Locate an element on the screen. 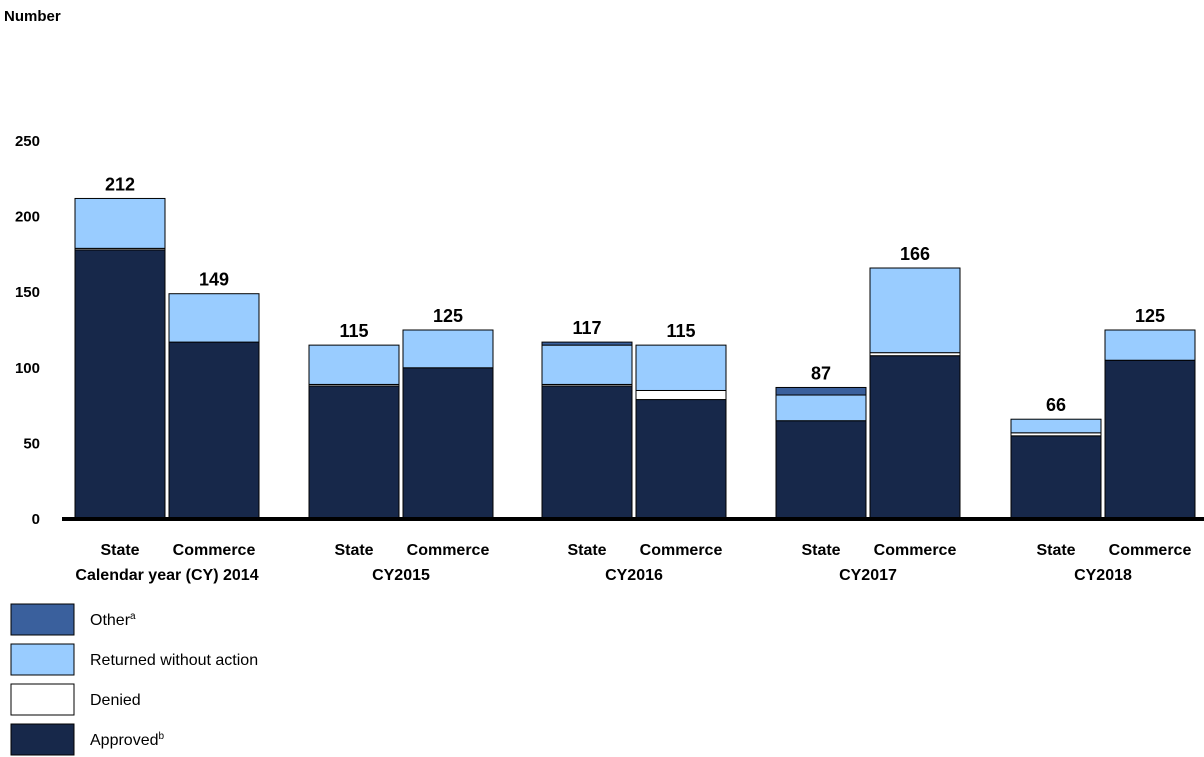 The height and width of the screenshot is (757, 1204). legend-label: Denied is located at coordinates (115, 700).